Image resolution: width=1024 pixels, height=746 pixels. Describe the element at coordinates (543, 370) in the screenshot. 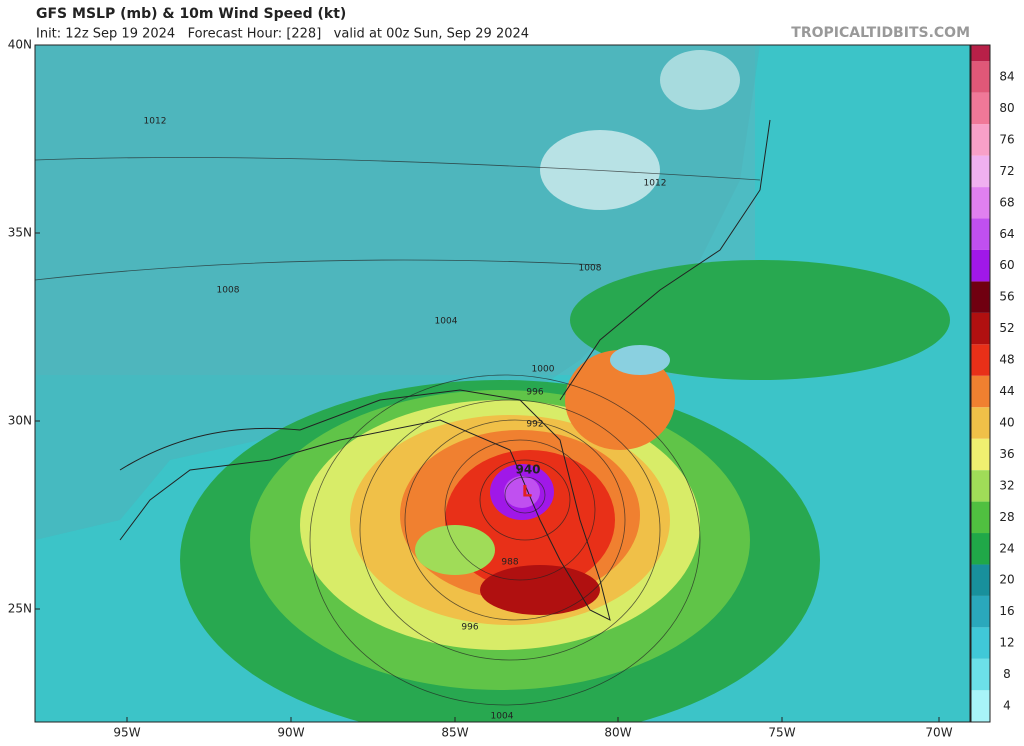

I see `isobar-label: 1000` at that location.